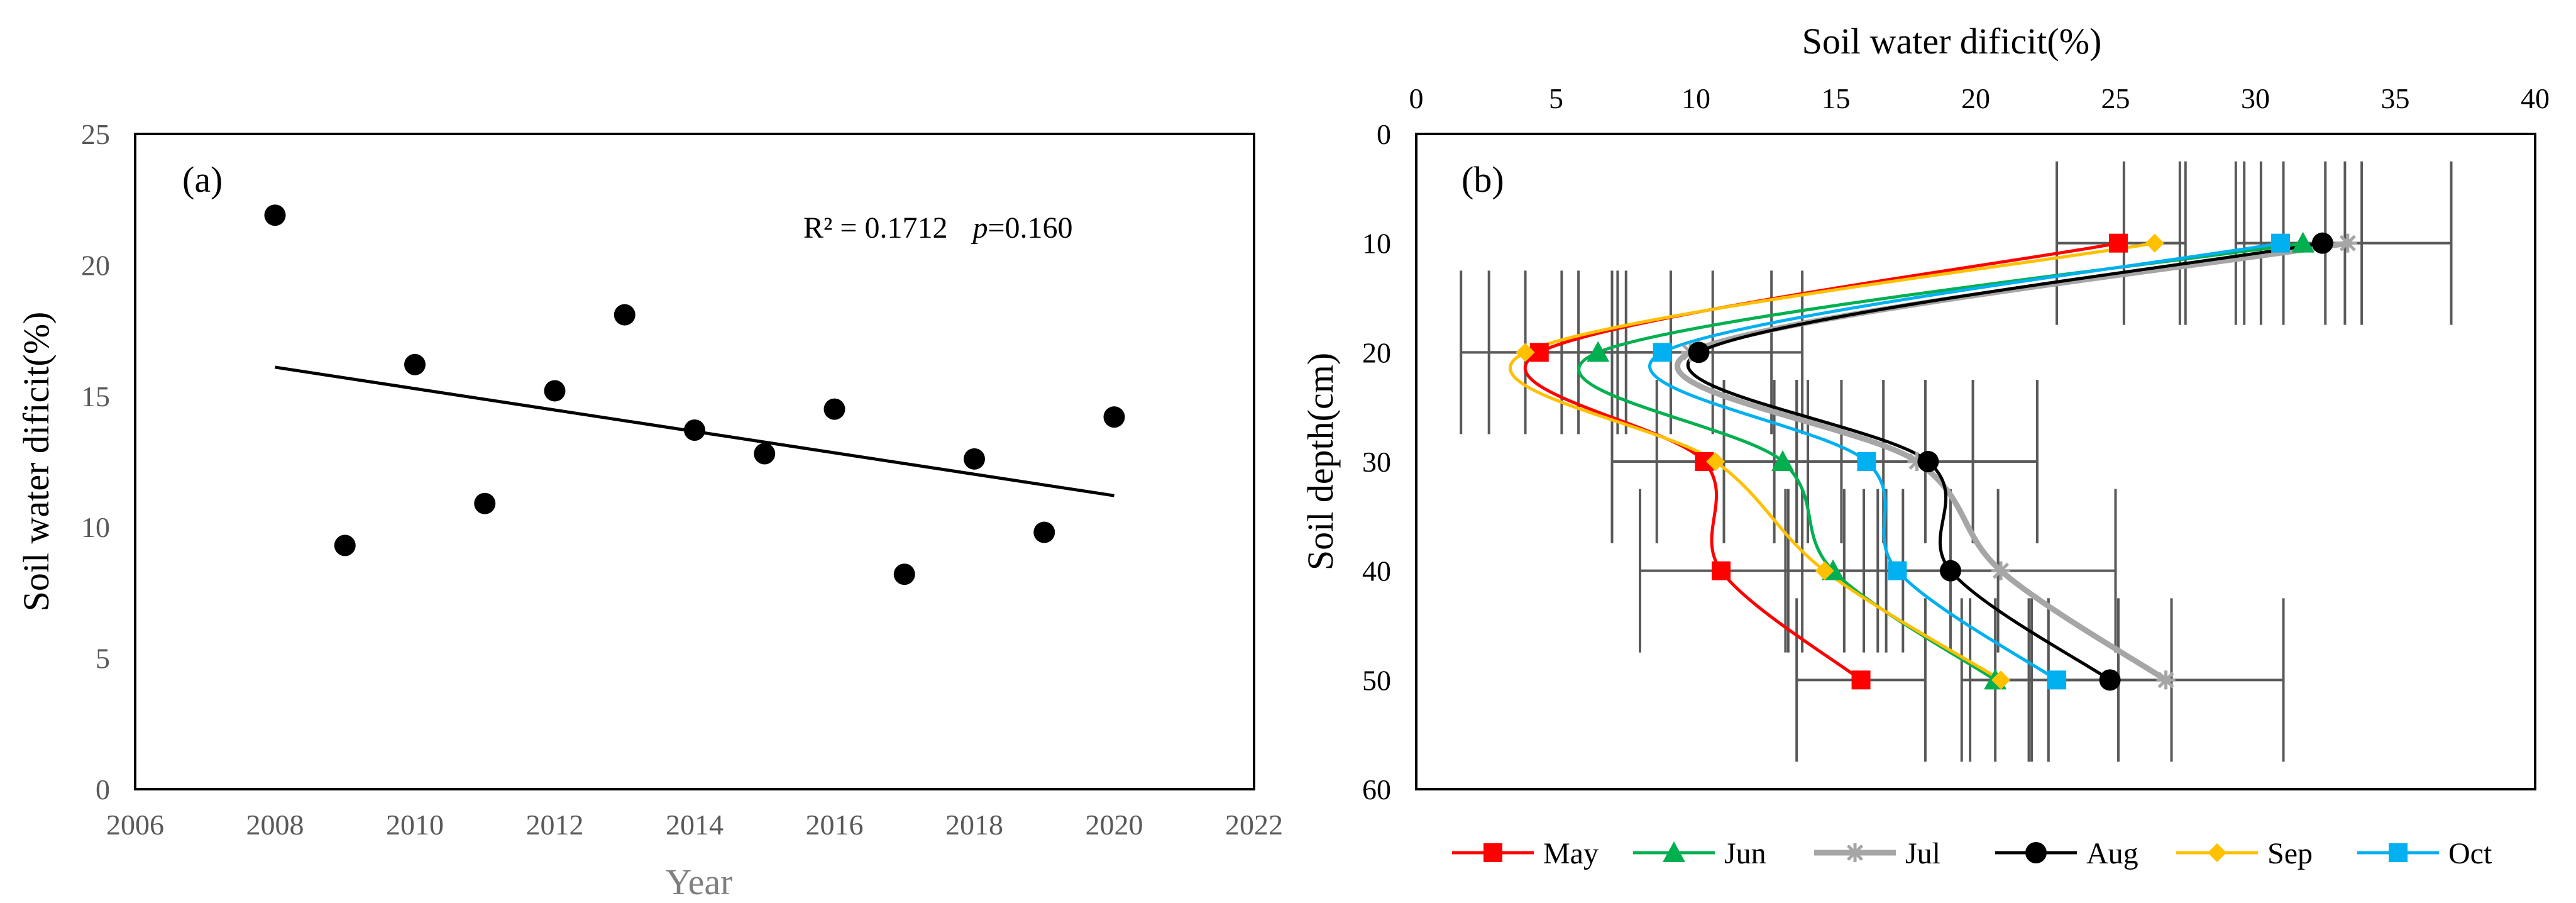 Image resolution: width=2576 pixels, height=903 pixels. Describe the element at coordinates (1745, 853) in the screenshot. I see `legend-label-jun: Jun` at that location.